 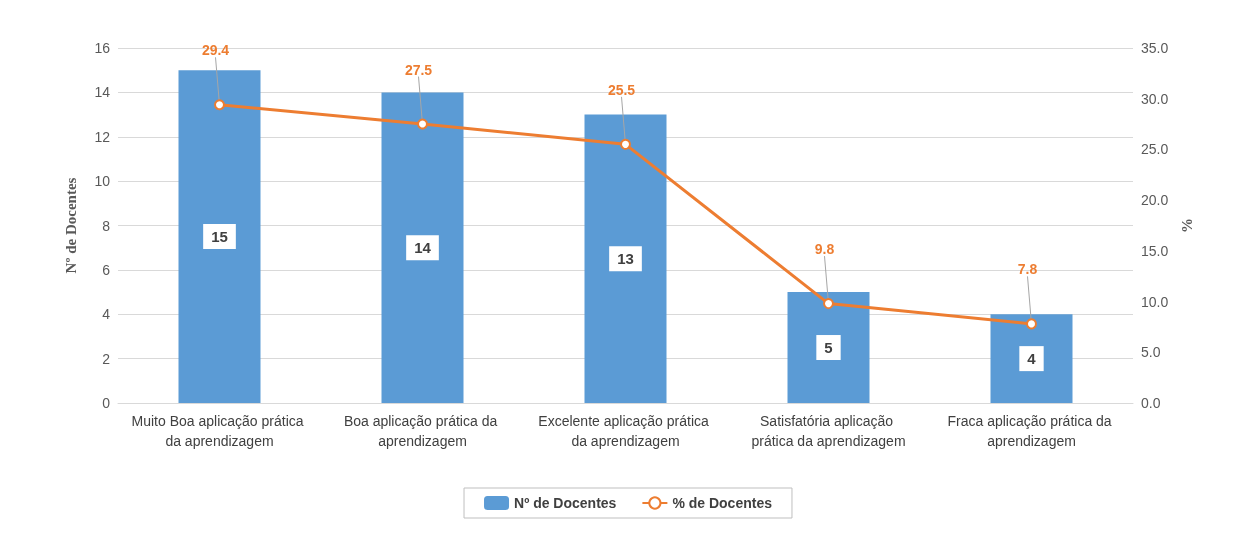 What do you see at coordinates (1151, 403) in the screenshot?
I see `y2-tick-label: 0.0` at bounding box center [1151, 403].